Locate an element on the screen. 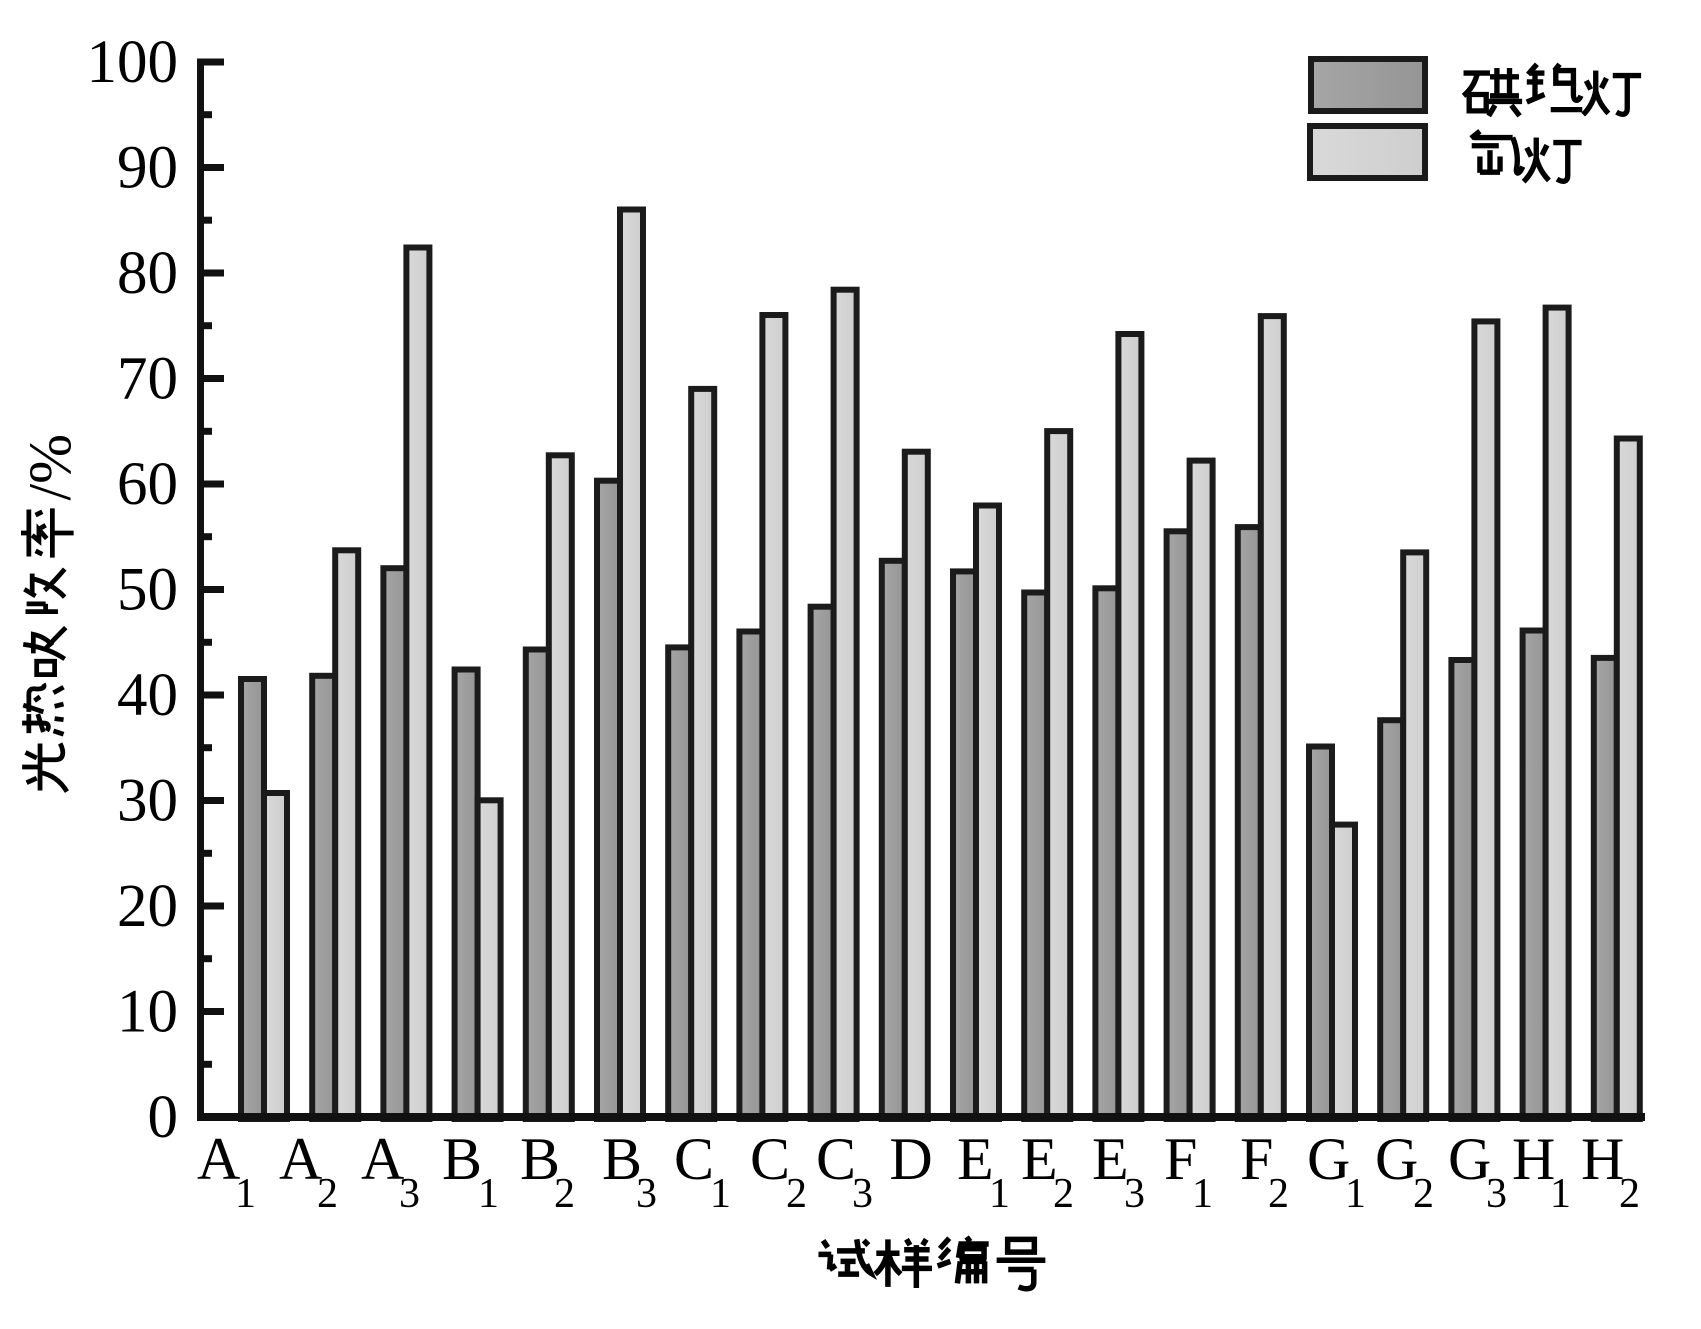 The width and height of the screenshot is (1701, 1329). svg-text: 80 is located at coordinates (147, 273).